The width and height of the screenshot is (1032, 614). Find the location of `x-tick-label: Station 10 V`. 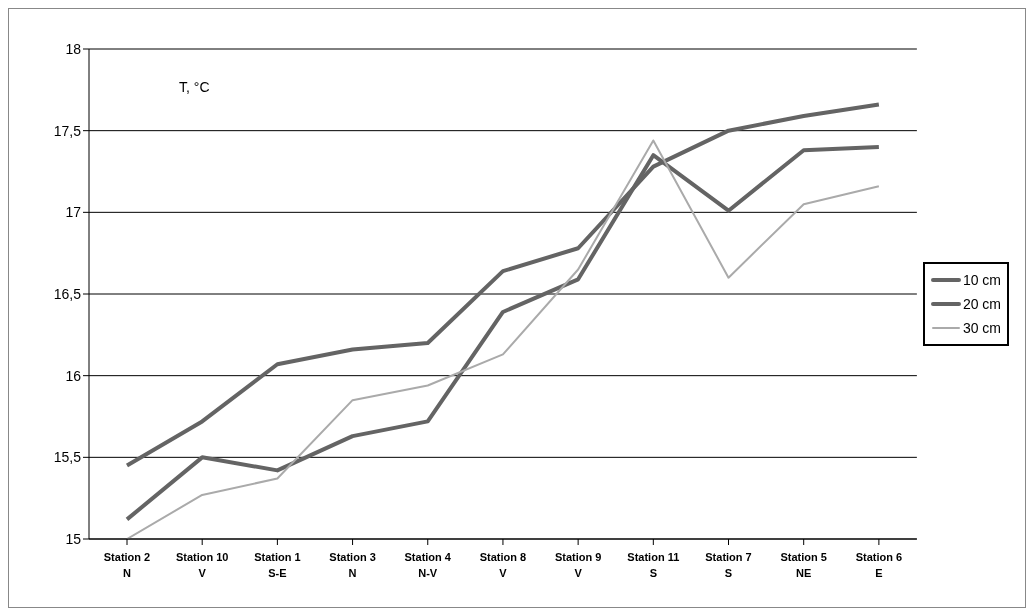

x-tick-label: Station 10 V is located at coordinates (202, 565).